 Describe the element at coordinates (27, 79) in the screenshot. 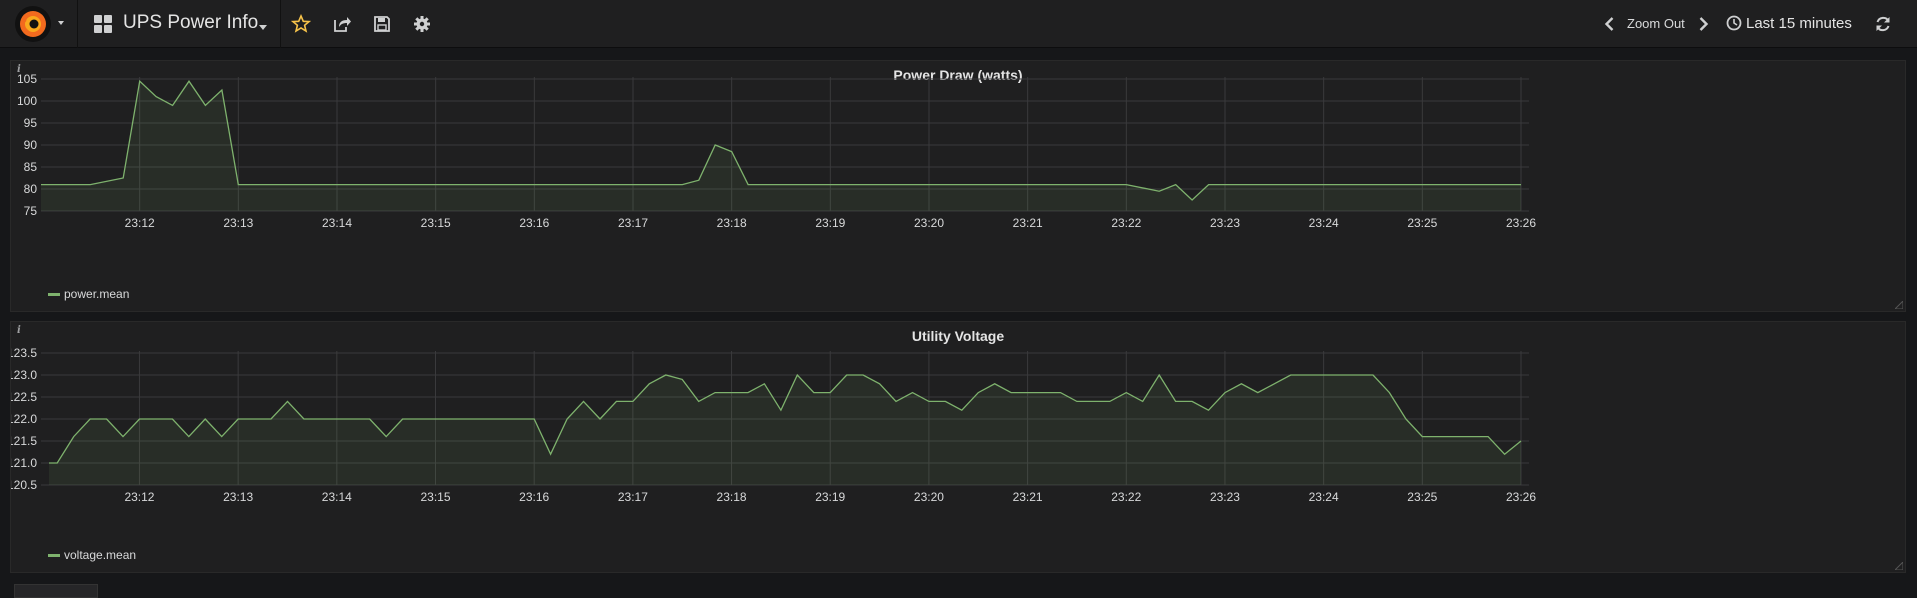

I see `y-tick-label: 105` at that location.